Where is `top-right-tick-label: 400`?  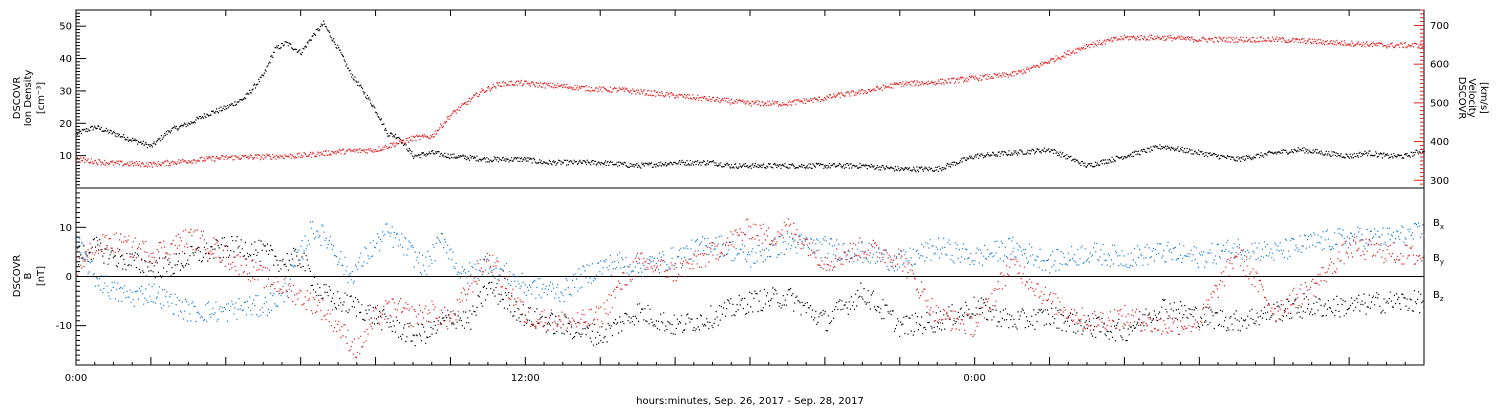
top-right-tick-label: 400 is located at coordinates (1439, 142).